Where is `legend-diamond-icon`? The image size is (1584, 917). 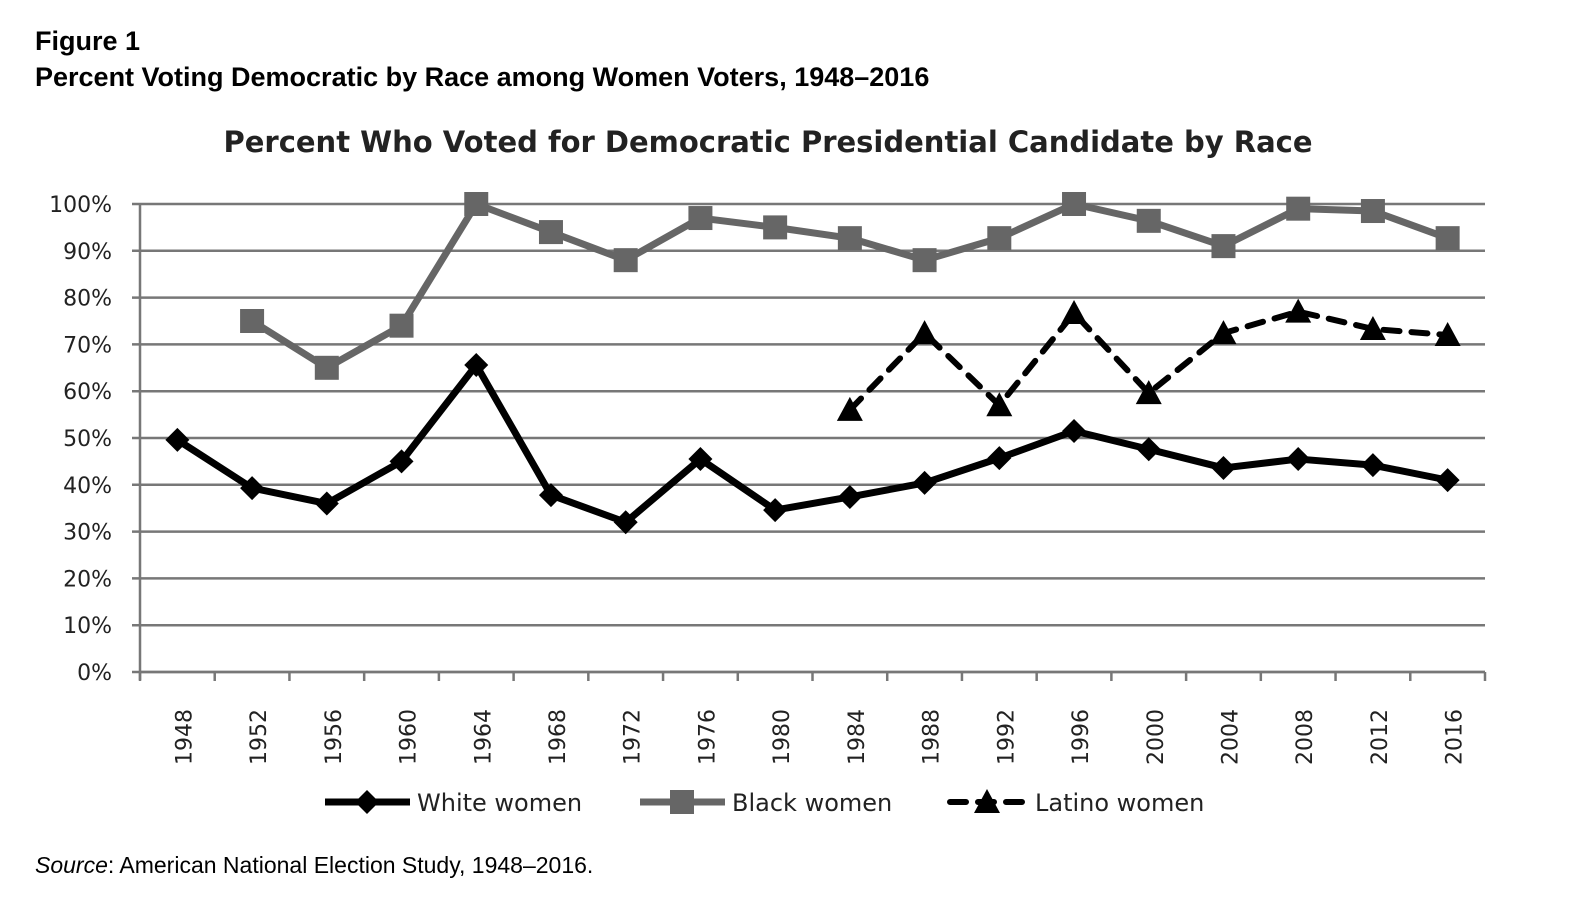
legend-diamond-icon is located at coordinates (367, 802).